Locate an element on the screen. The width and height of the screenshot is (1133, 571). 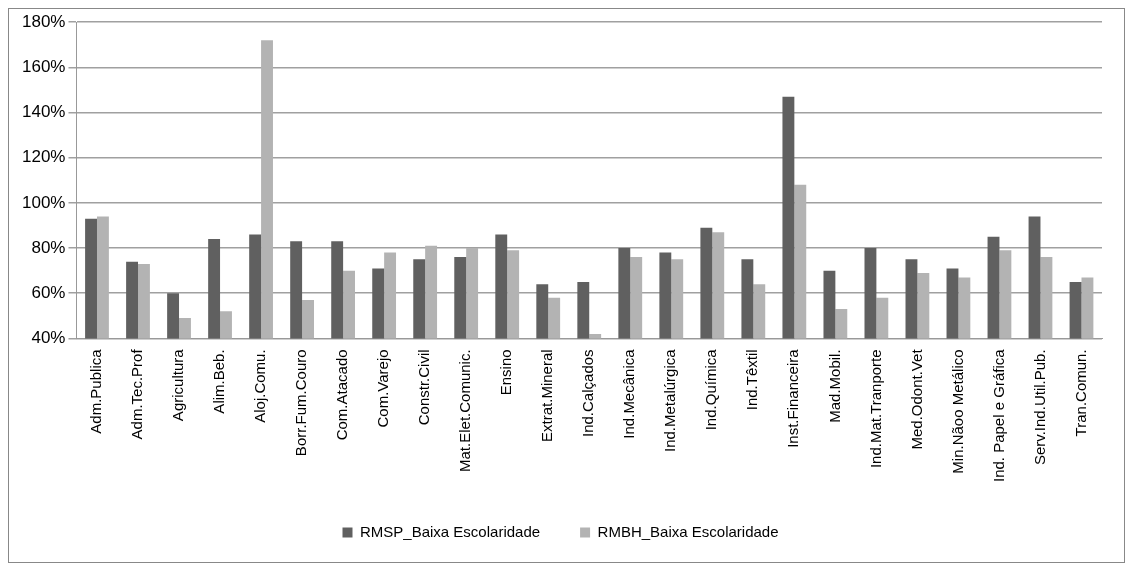
legend-label: RMBH_Baixa Escolaridade is located at coordinates (688, 531).